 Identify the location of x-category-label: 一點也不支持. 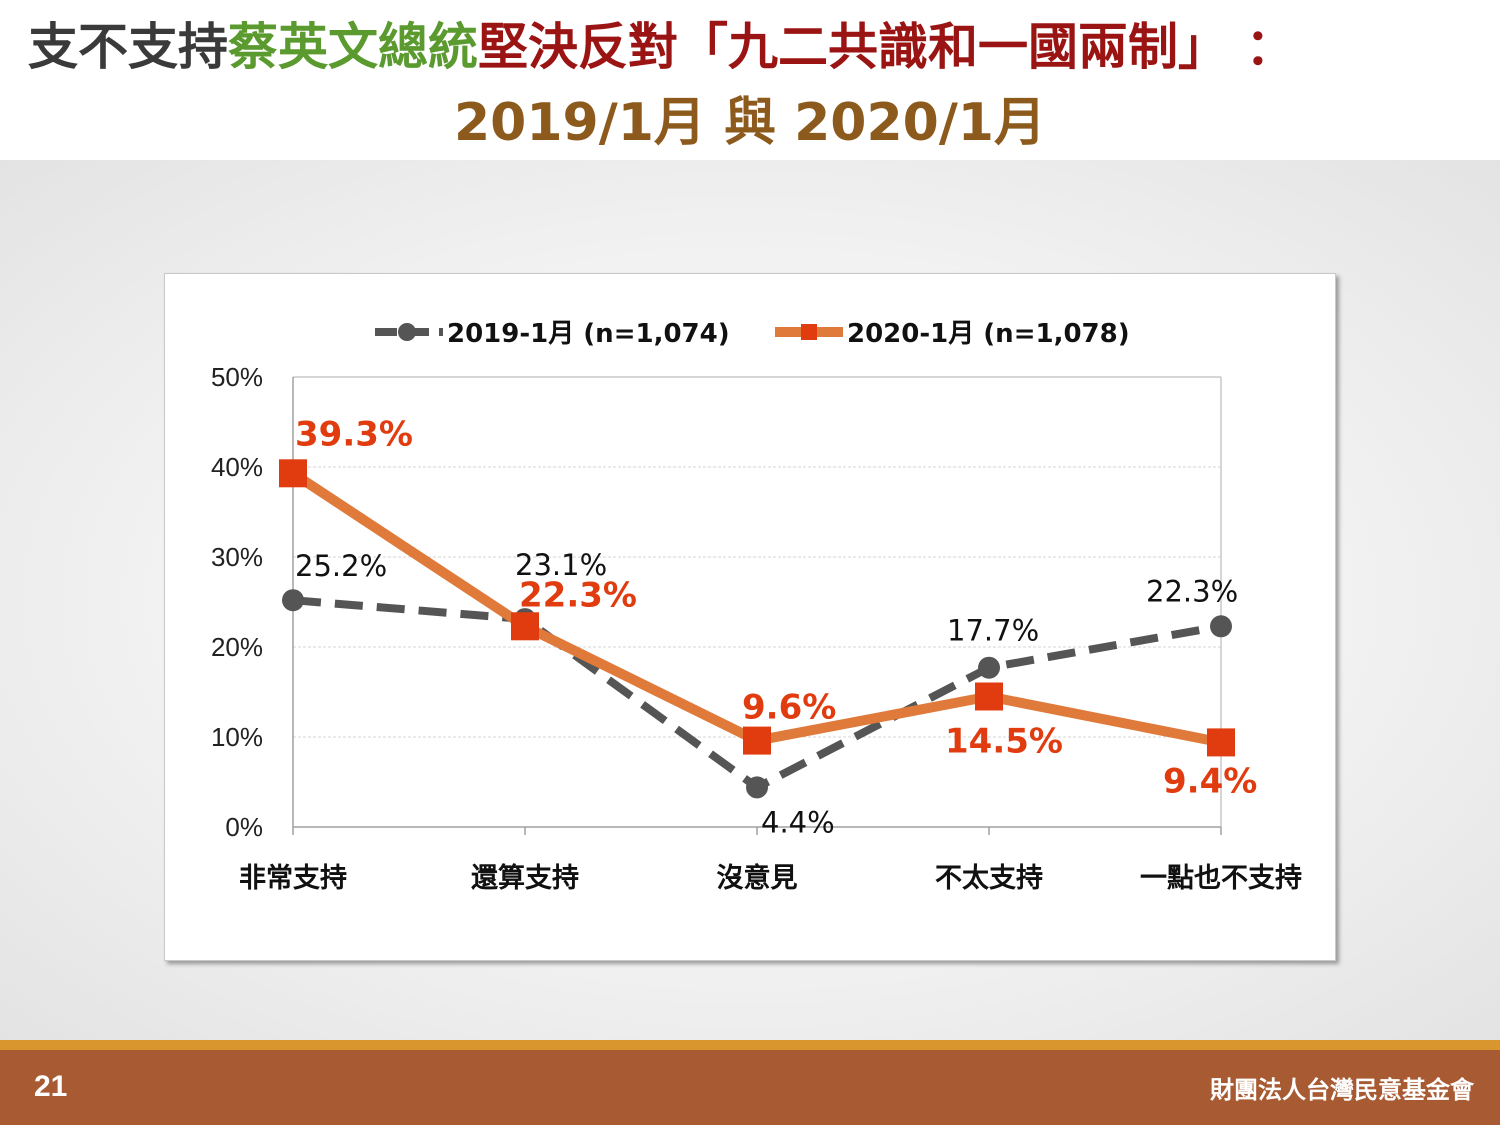
(1221, 878).